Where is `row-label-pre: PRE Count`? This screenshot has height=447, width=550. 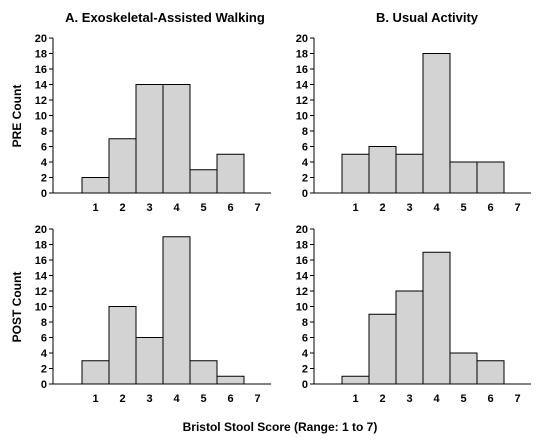 row-label-pre: PRE Count is located at coordinates (17, 116).